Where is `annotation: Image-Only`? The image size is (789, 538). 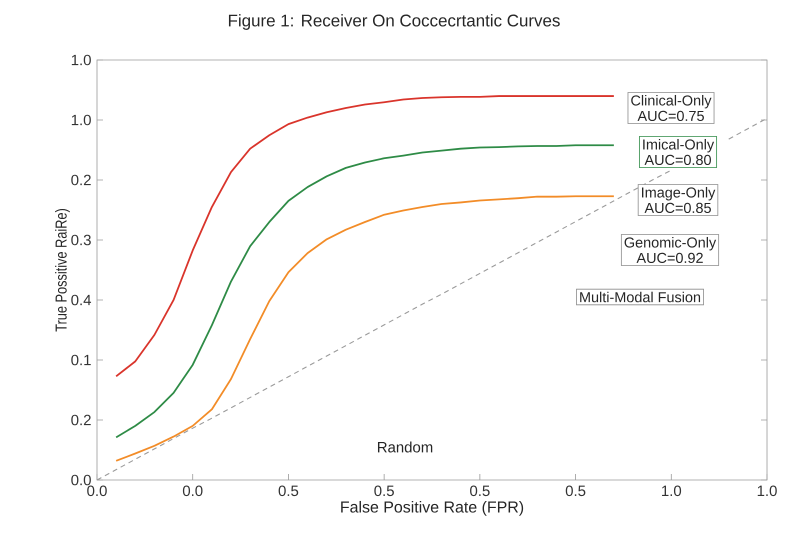 annotation: Image-Only is located at coordinates (679, 193).